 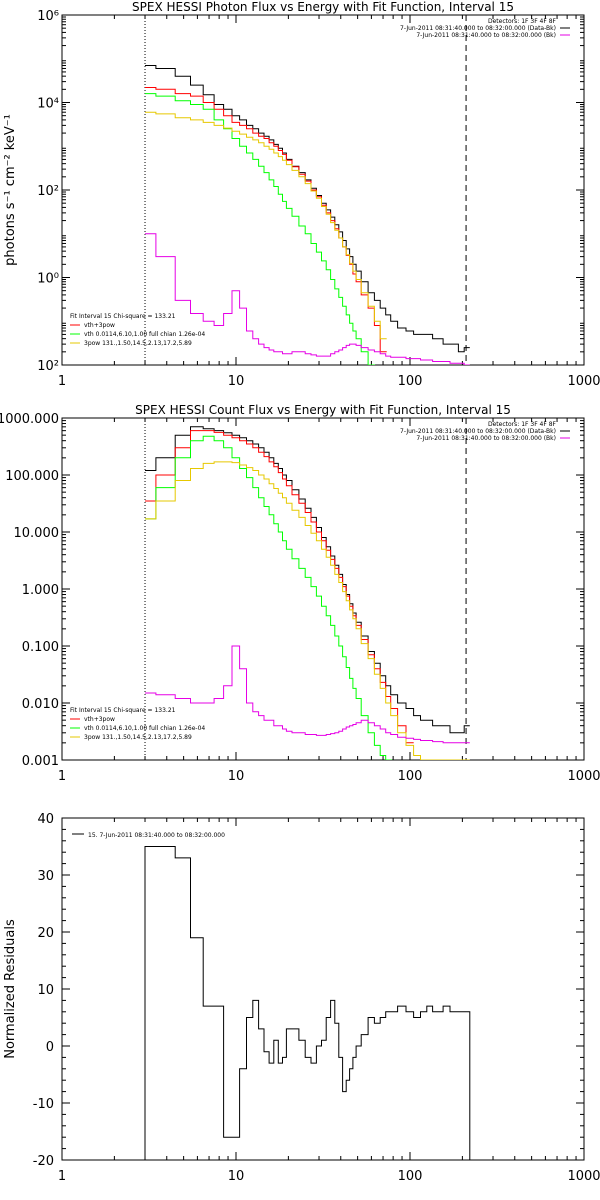 What do you see at coordinates (10, 190) in the screenshot?
I see `y-axis-label: photons s⁻¹ cm⁻² keV⁻¹` at bounding box center [10, 190].